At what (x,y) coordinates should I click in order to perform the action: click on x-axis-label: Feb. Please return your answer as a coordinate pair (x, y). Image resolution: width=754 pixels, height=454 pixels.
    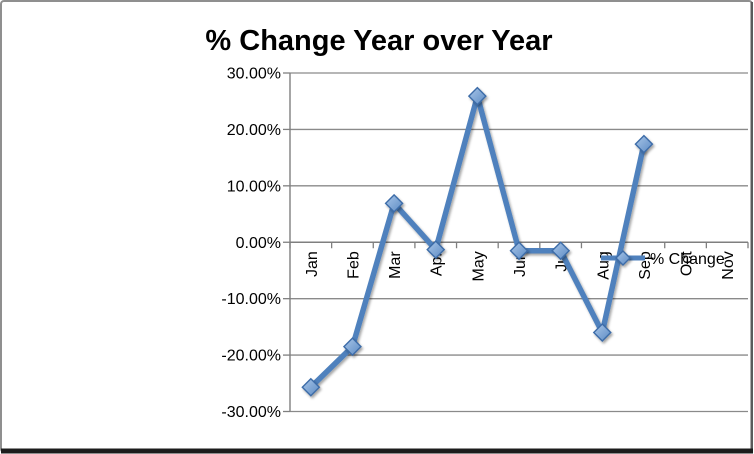
    Looking at the image, I should click on (353, 265).